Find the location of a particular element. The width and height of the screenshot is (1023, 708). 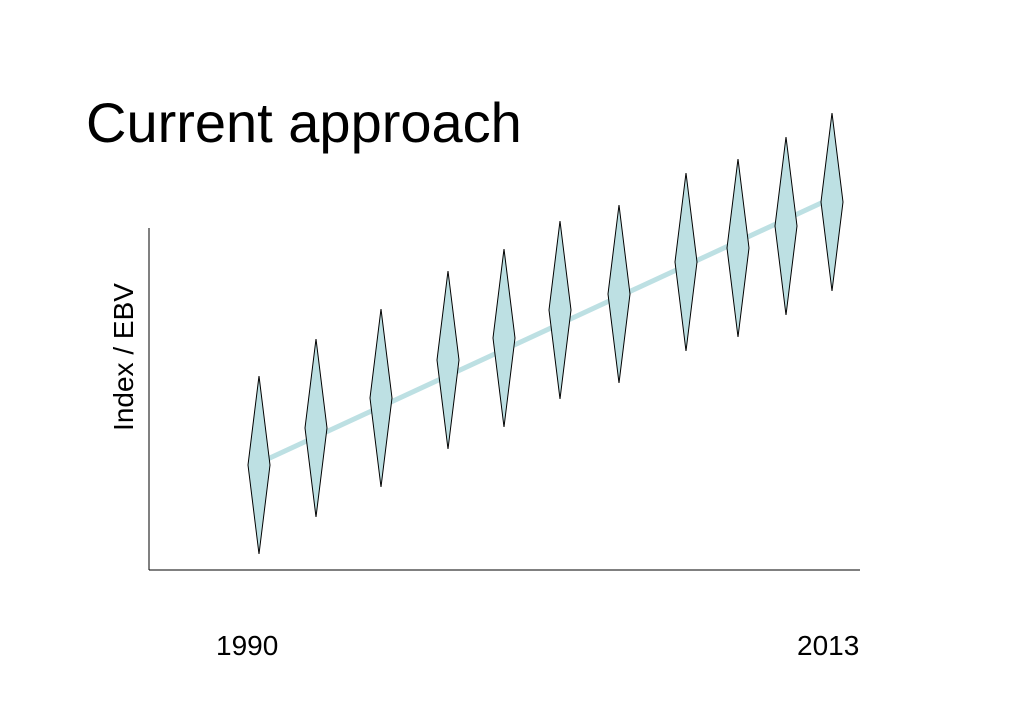

x-axis-start-label: 1990 is located at coordinates (247, 645).